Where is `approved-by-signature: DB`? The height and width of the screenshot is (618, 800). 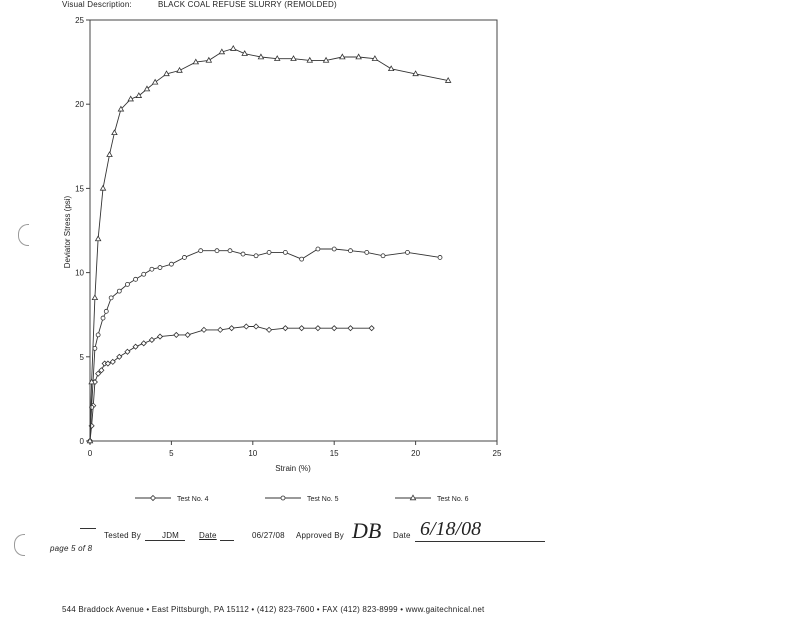
approved-by-signature: DB is located at coordinates (367, 530).